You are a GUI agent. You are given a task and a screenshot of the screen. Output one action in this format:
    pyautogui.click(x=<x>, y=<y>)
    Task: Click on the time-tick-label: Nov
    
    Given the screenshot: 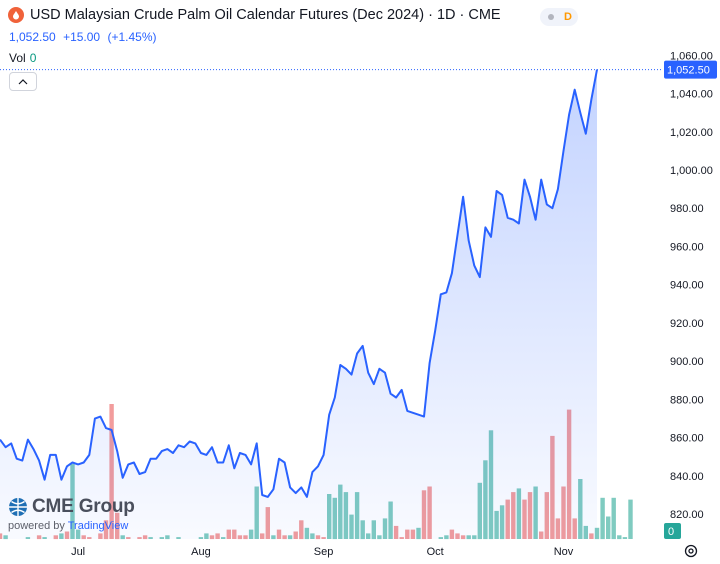 What is the action you would take?
    pyautogui.click(x=564, y=552)
    